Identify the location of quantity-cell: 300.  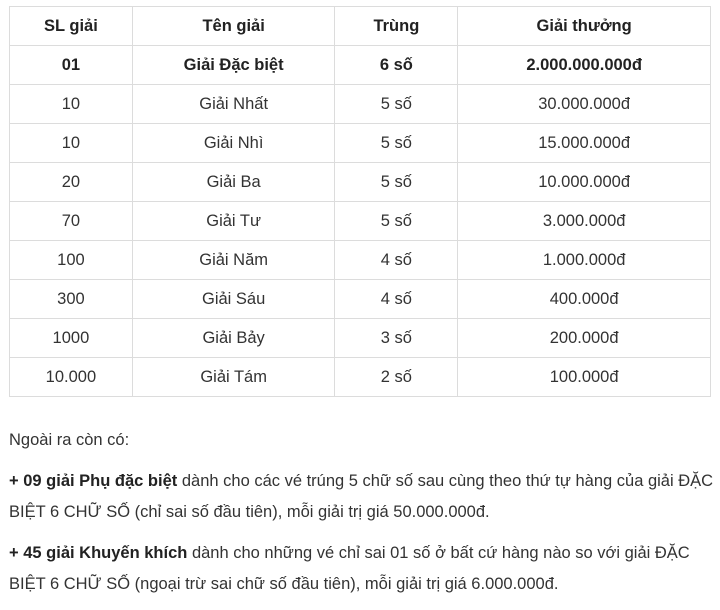
(71, 299).